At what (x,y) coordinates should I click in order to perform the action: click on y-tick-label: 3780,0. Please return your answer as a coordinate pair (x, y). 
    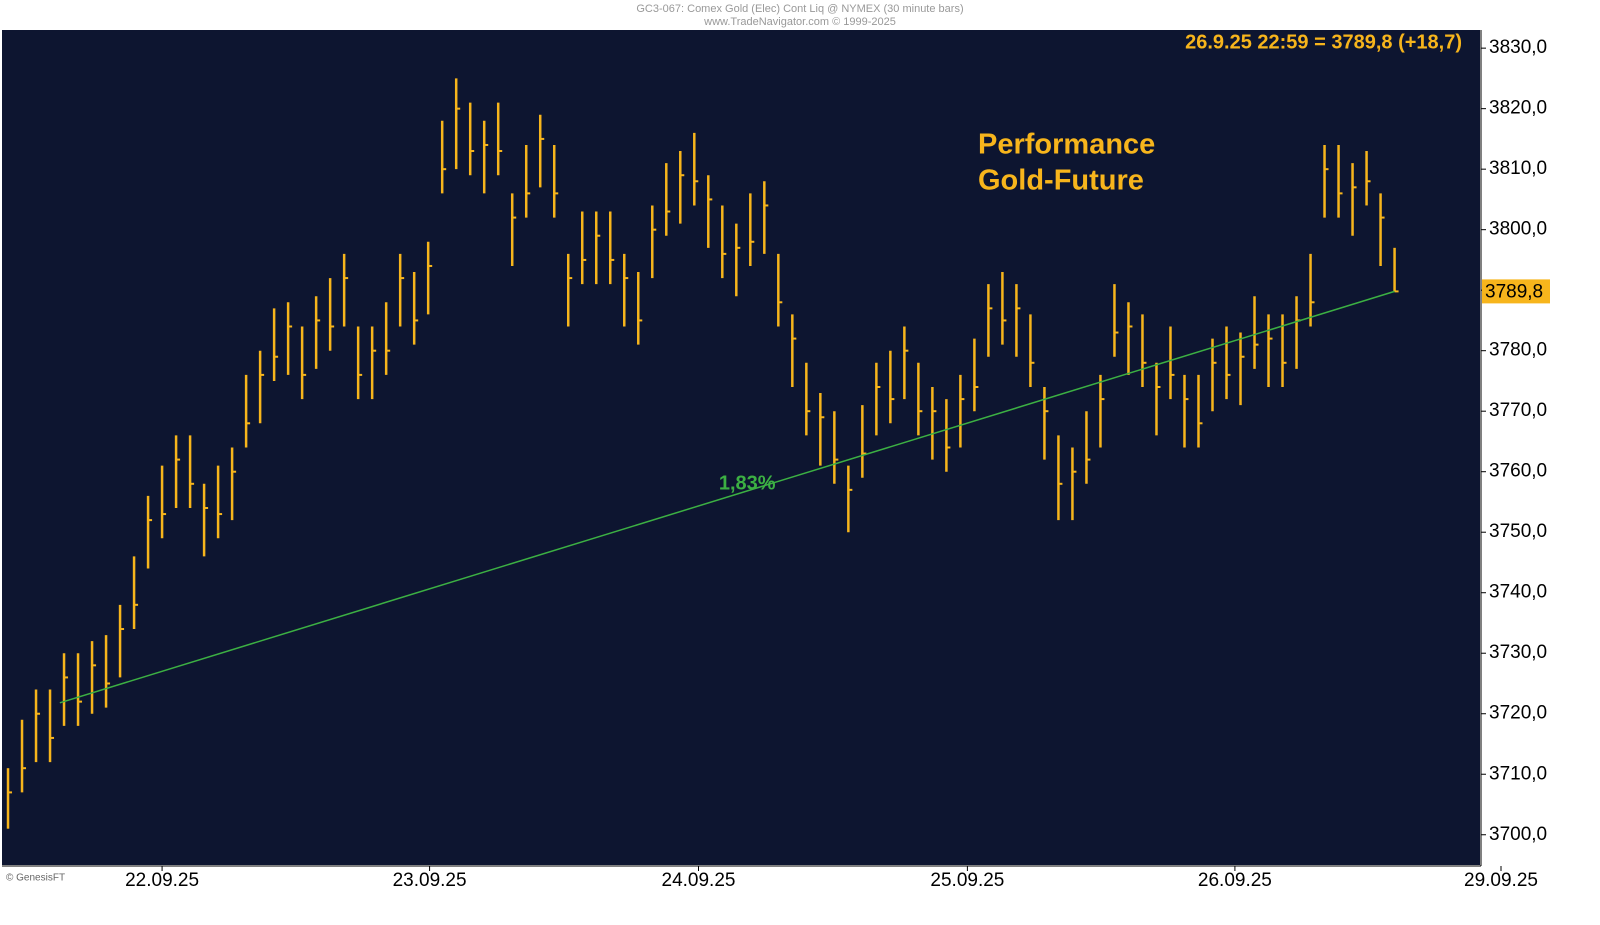
    Looking at the image, I should click on (1518, 350).